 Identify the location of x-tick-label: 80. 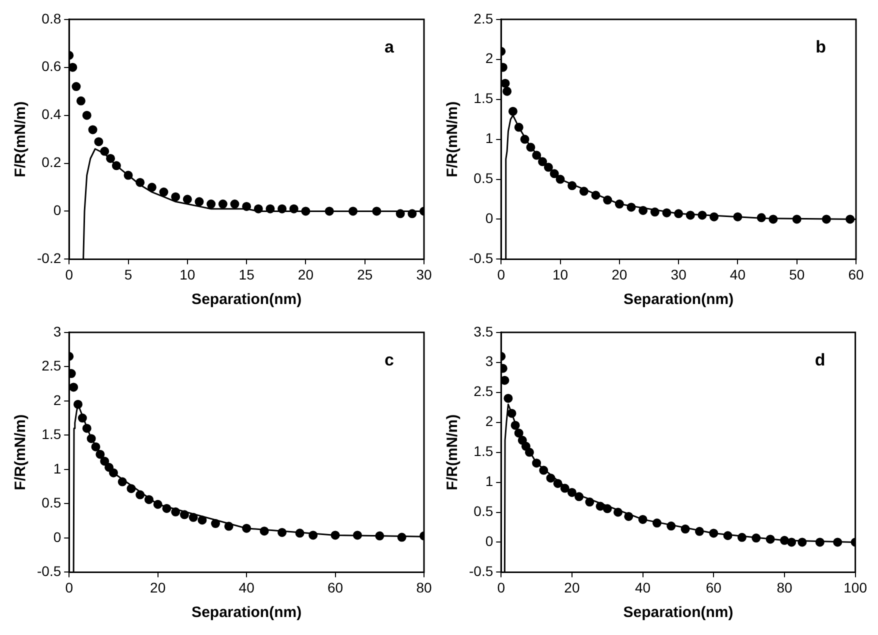
(784, 587).